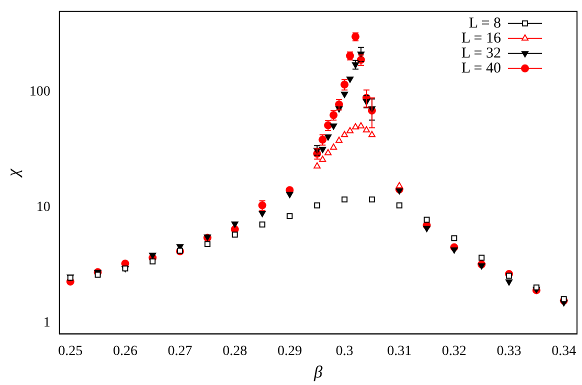  I want to click on x-tick-label: 0.31, so click(399, 351).